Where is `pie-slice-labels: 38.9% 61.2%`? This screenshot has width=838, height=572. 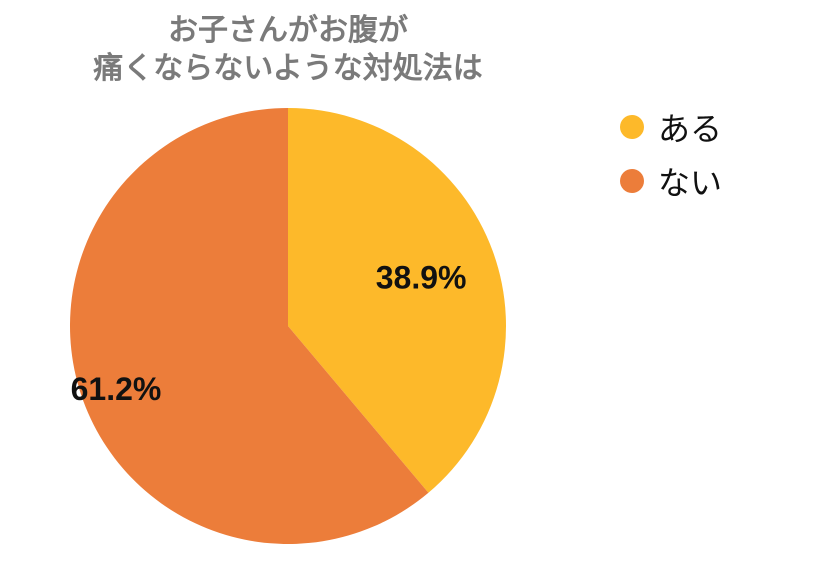 pie-slice-labels: 38.9% 61.2% is located at coordinates (269, 332).